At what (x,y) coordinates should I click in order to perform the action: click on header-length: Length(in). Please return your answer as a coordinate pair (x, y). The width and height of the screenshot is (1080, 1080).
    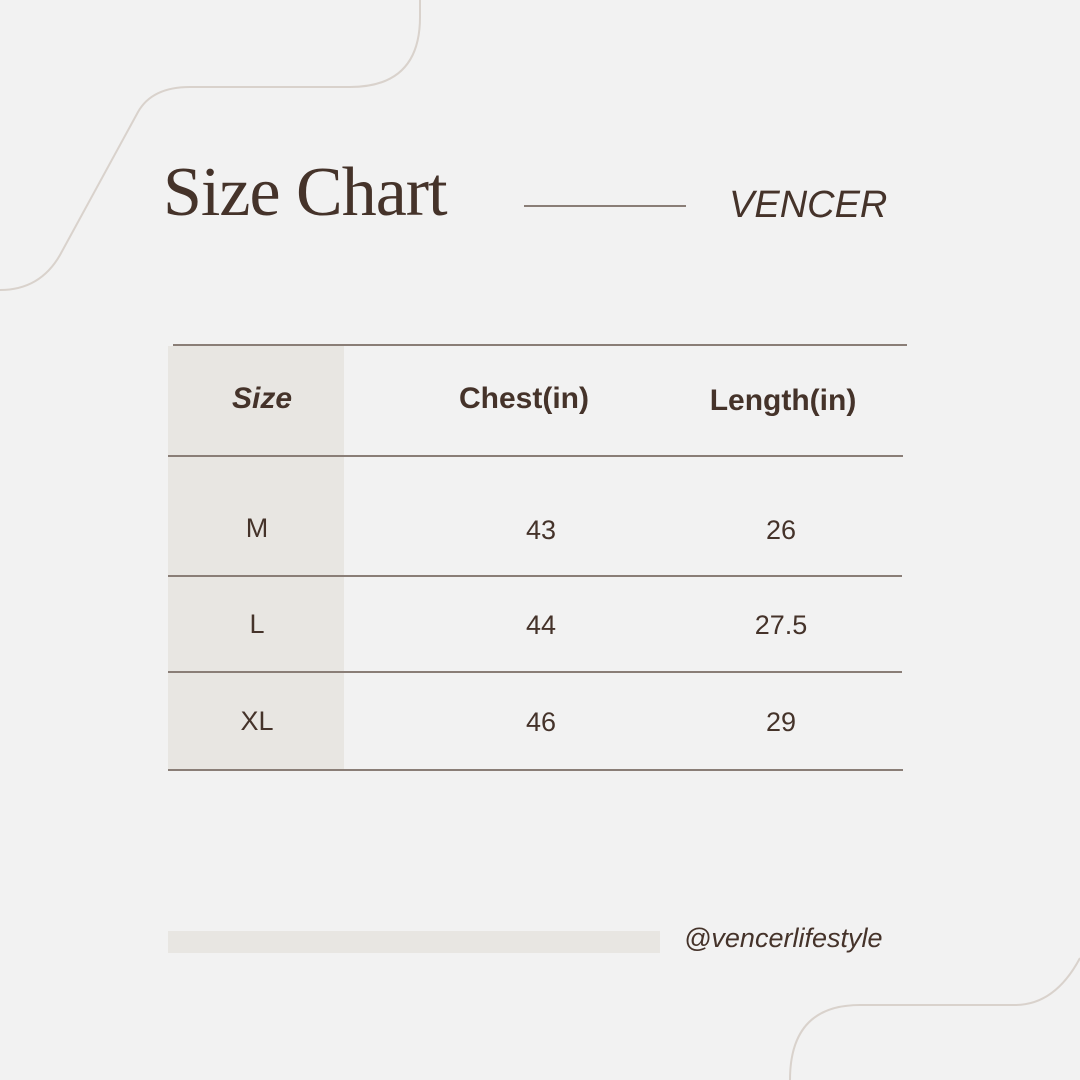
    Looking at the image, I should click on (783, 400).